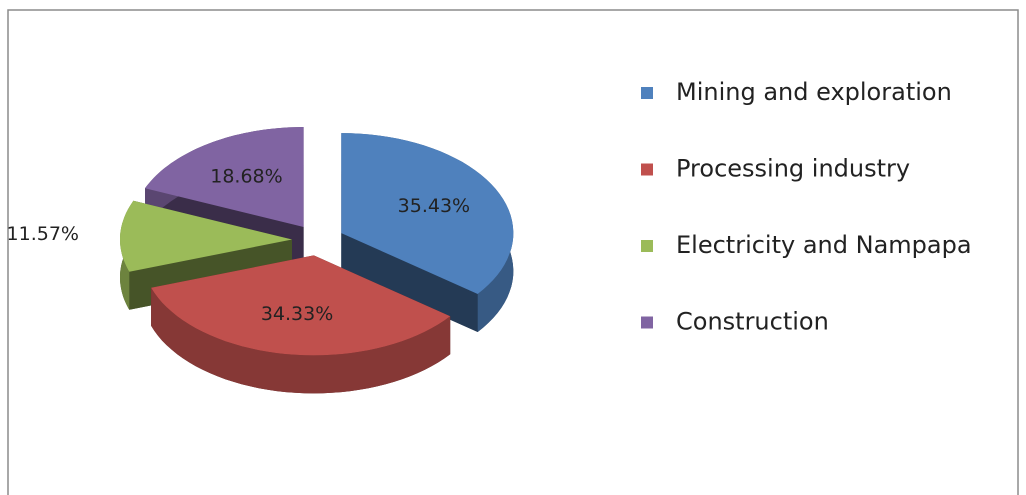  I want to click on slice-wall, so click(301, 340).